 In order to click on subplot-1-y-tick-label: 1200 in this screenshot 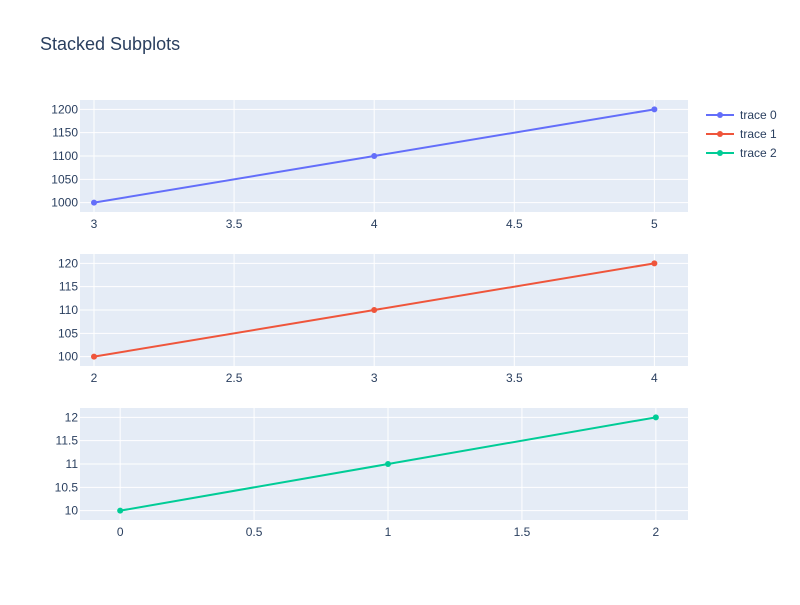, I will do `click(64, 109)`.